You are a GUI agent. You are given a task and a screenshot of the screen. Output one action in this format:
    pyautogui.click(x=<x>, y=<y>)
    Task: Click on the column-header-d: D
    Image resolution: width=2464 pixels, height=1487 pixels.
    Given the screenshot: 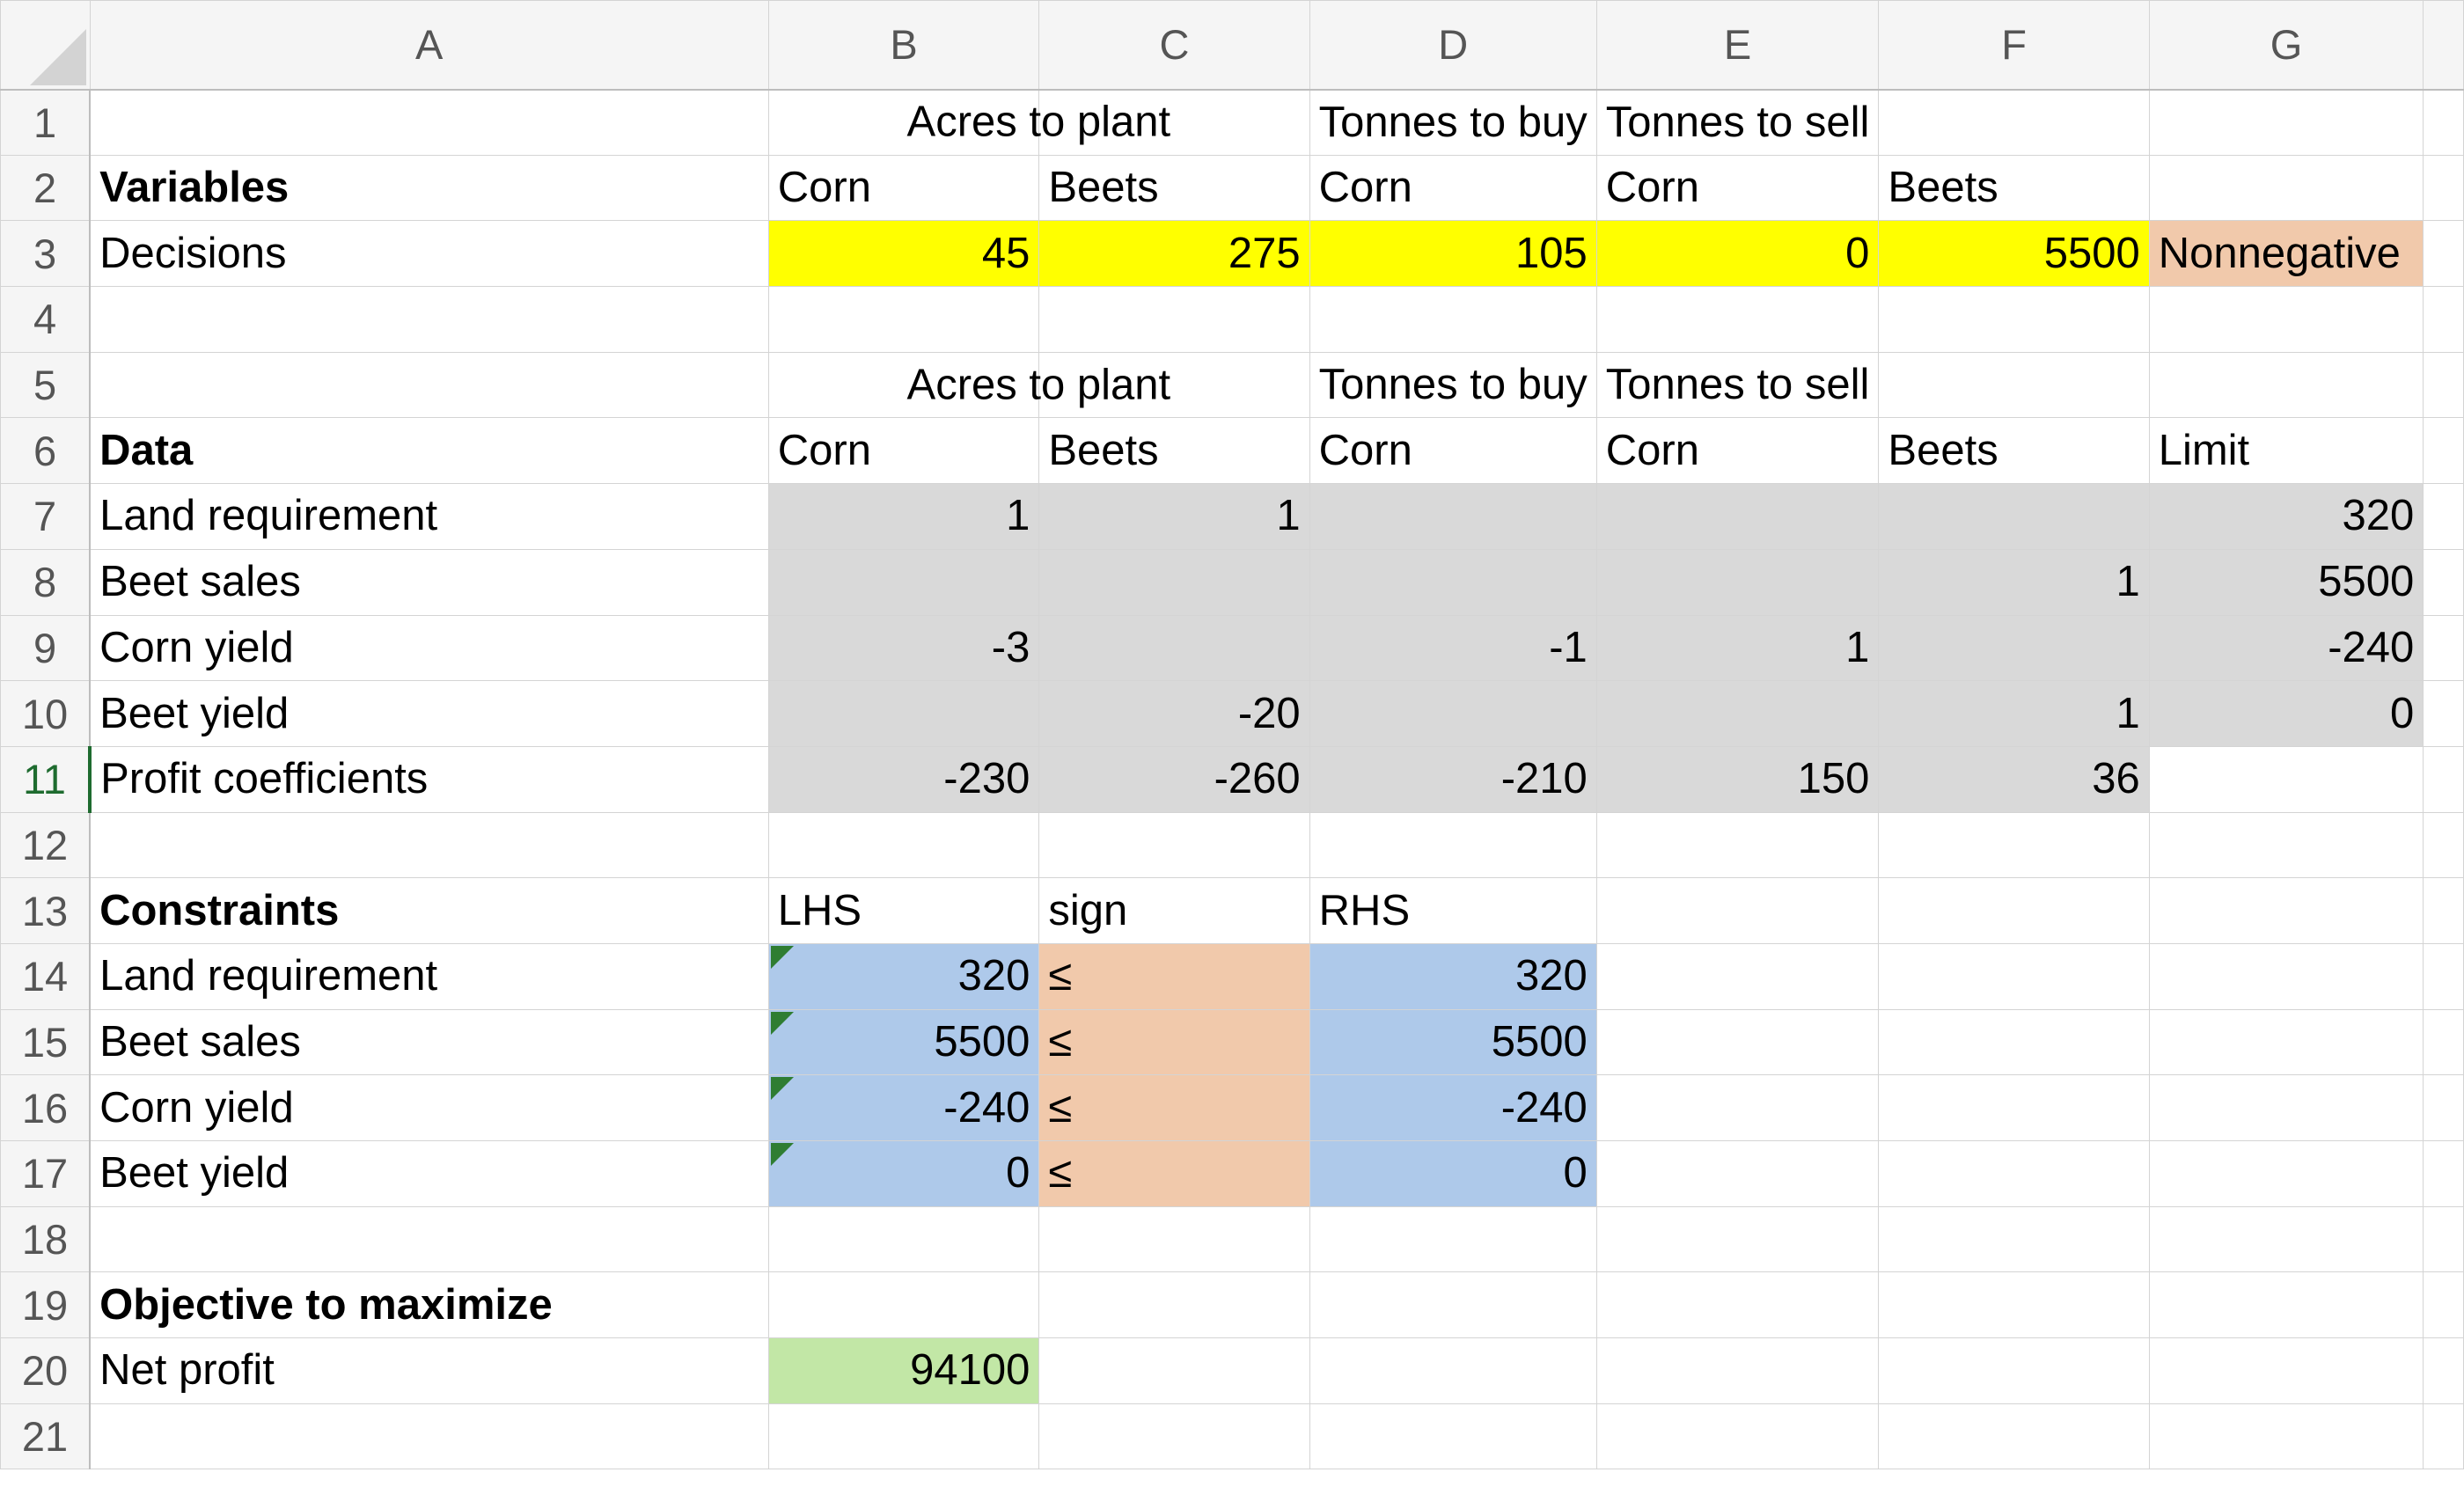 What is the action you would take?
    pyautogui.click(x=1453, y=45)
    